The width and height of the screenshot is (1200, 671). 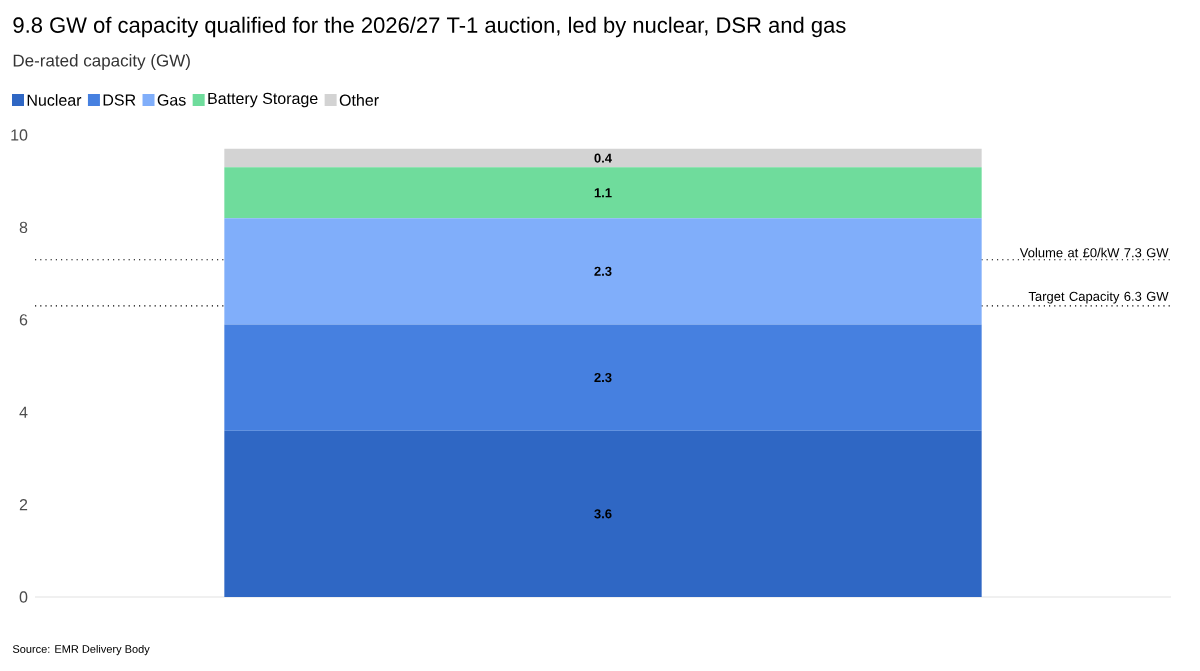 I want to click on chart-subtitle: De-rated capacity (GW), so click(x=101, y=62).